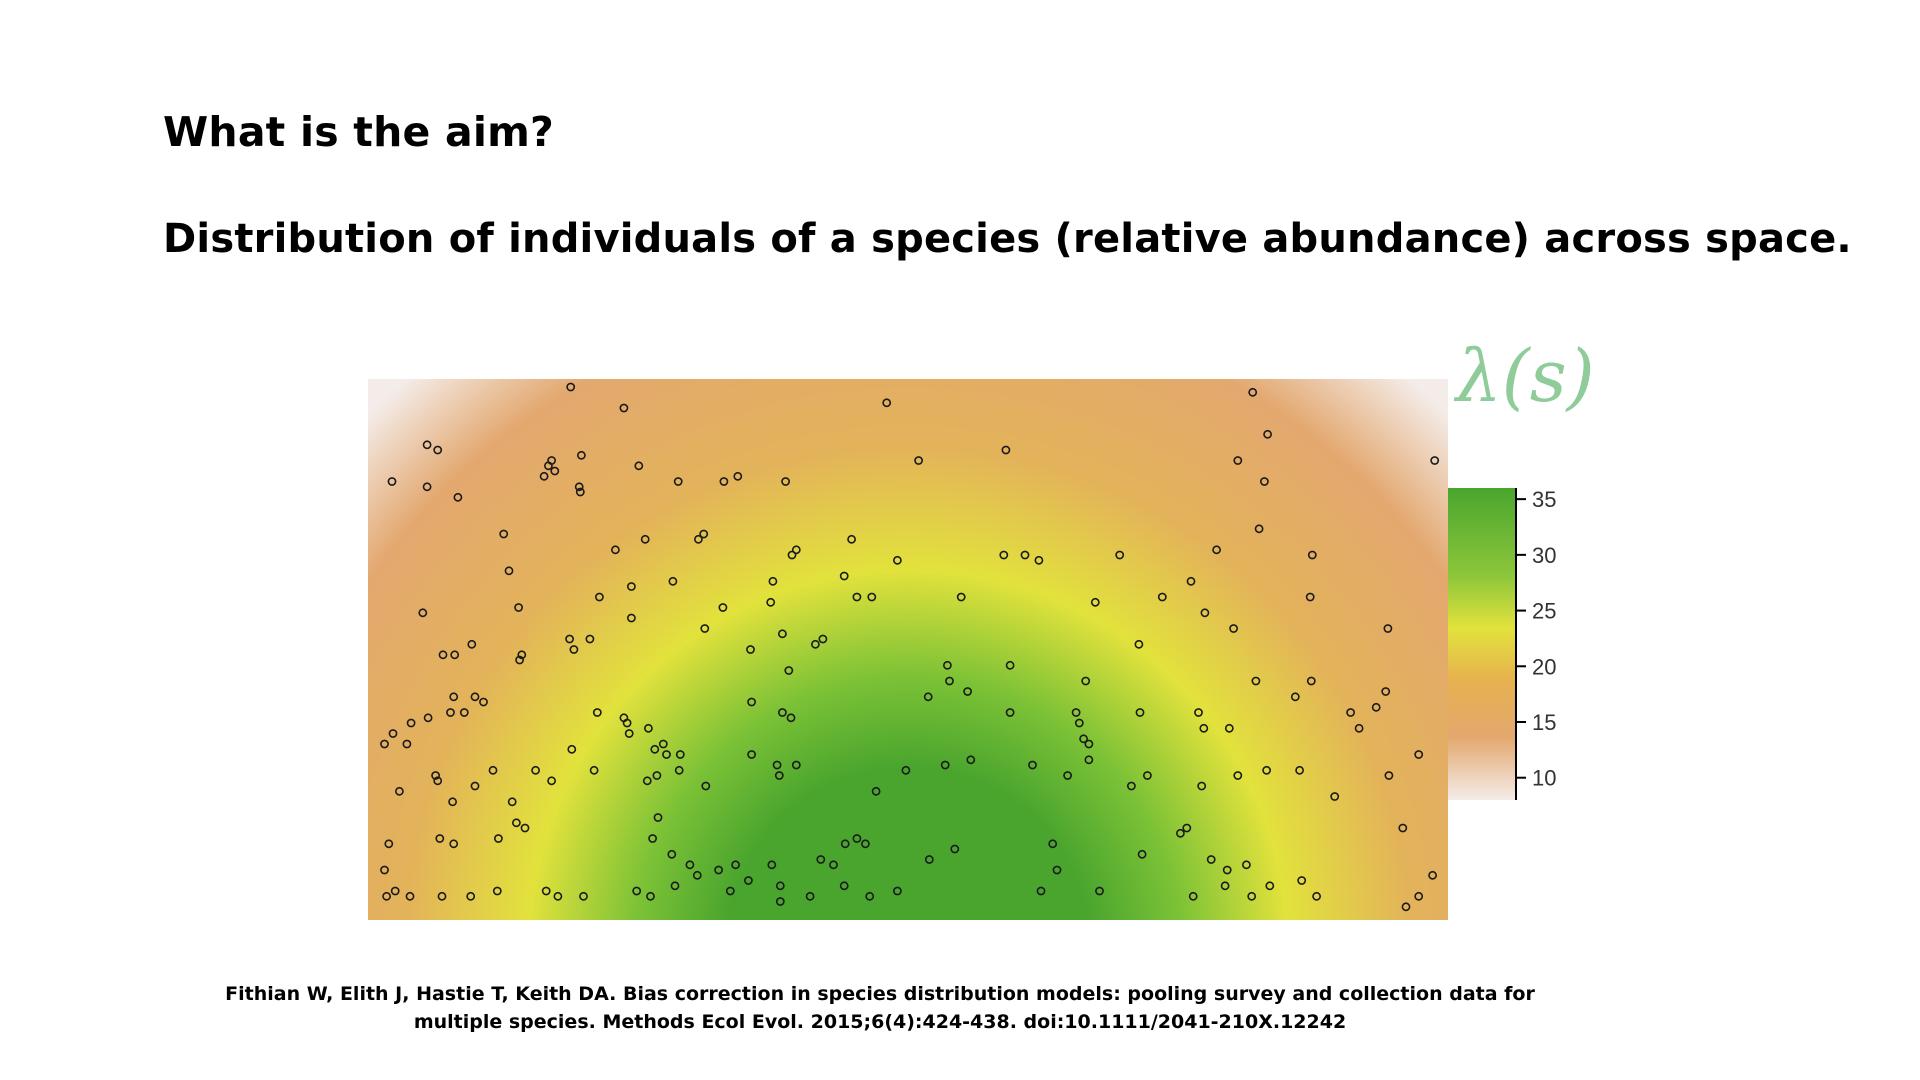 The width and height of the screenshot is (1920, 1080). I want to click on colorbar-ticks: 35 30 25 20 15 10, so click(1536, 639).